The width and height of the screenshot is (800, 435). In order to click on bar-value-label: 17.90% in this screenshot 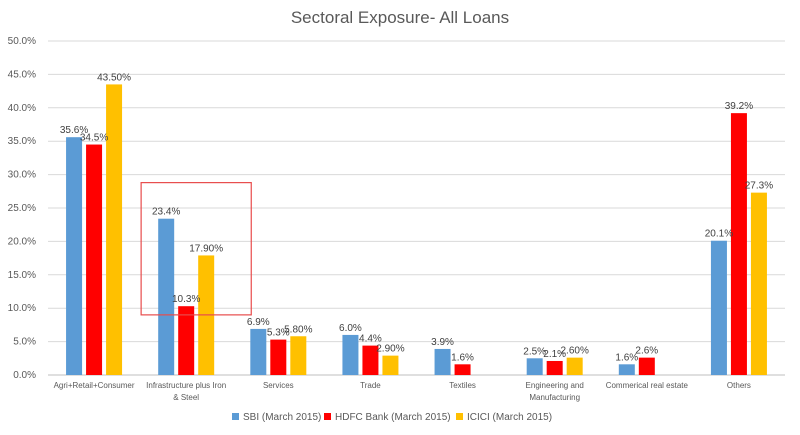, I will do `click(206, 248)`.